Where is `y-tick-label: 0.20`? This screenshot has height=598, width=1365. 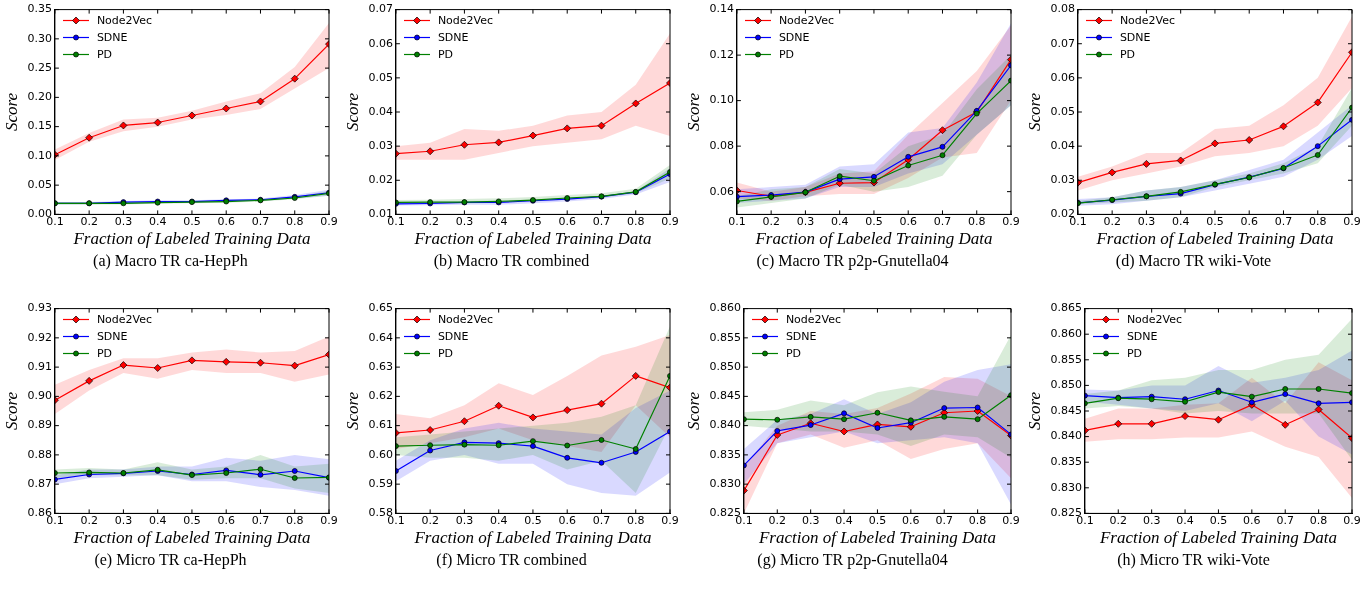 y-tick-label: 0.20 is located at coordinates (39, 97).